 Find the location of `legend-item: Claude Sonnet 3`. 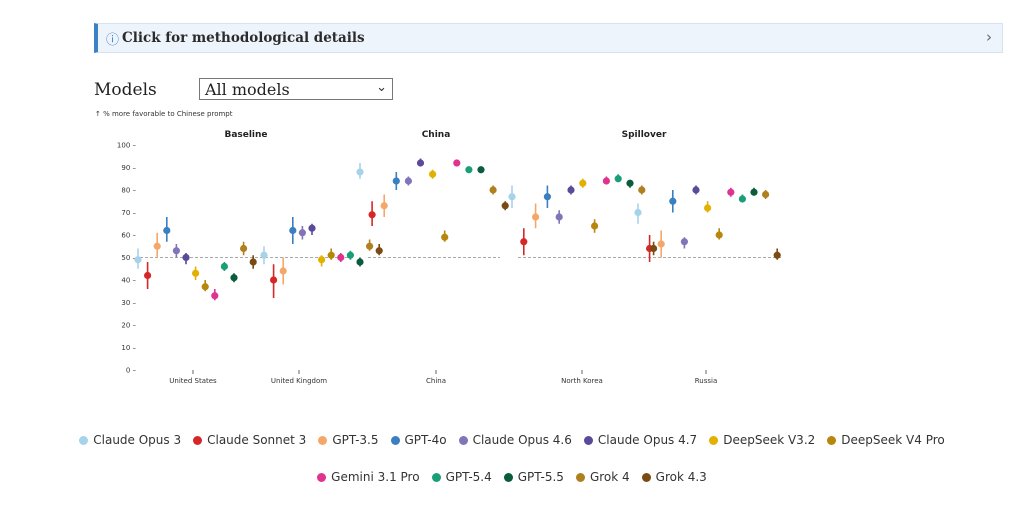

legend-item: Claude Sonnet 3 is located at coordinates (249, 440).